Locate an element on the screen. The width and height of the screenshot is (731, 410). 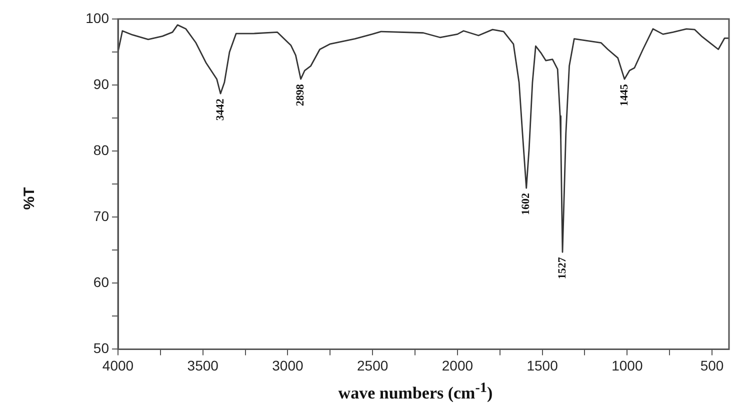
x-tick-label: 1000 is located at coordinates (627, 365).